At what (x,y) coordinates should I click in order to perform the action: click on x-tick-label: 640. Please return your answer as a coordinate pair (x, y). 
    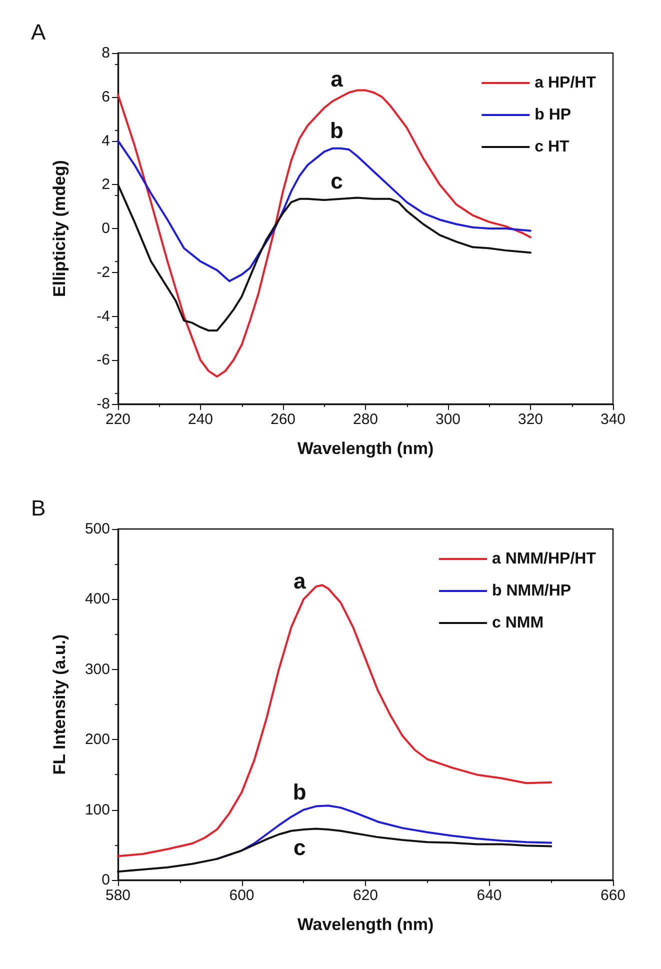
    Looking at the image, I should click on (489, 895).